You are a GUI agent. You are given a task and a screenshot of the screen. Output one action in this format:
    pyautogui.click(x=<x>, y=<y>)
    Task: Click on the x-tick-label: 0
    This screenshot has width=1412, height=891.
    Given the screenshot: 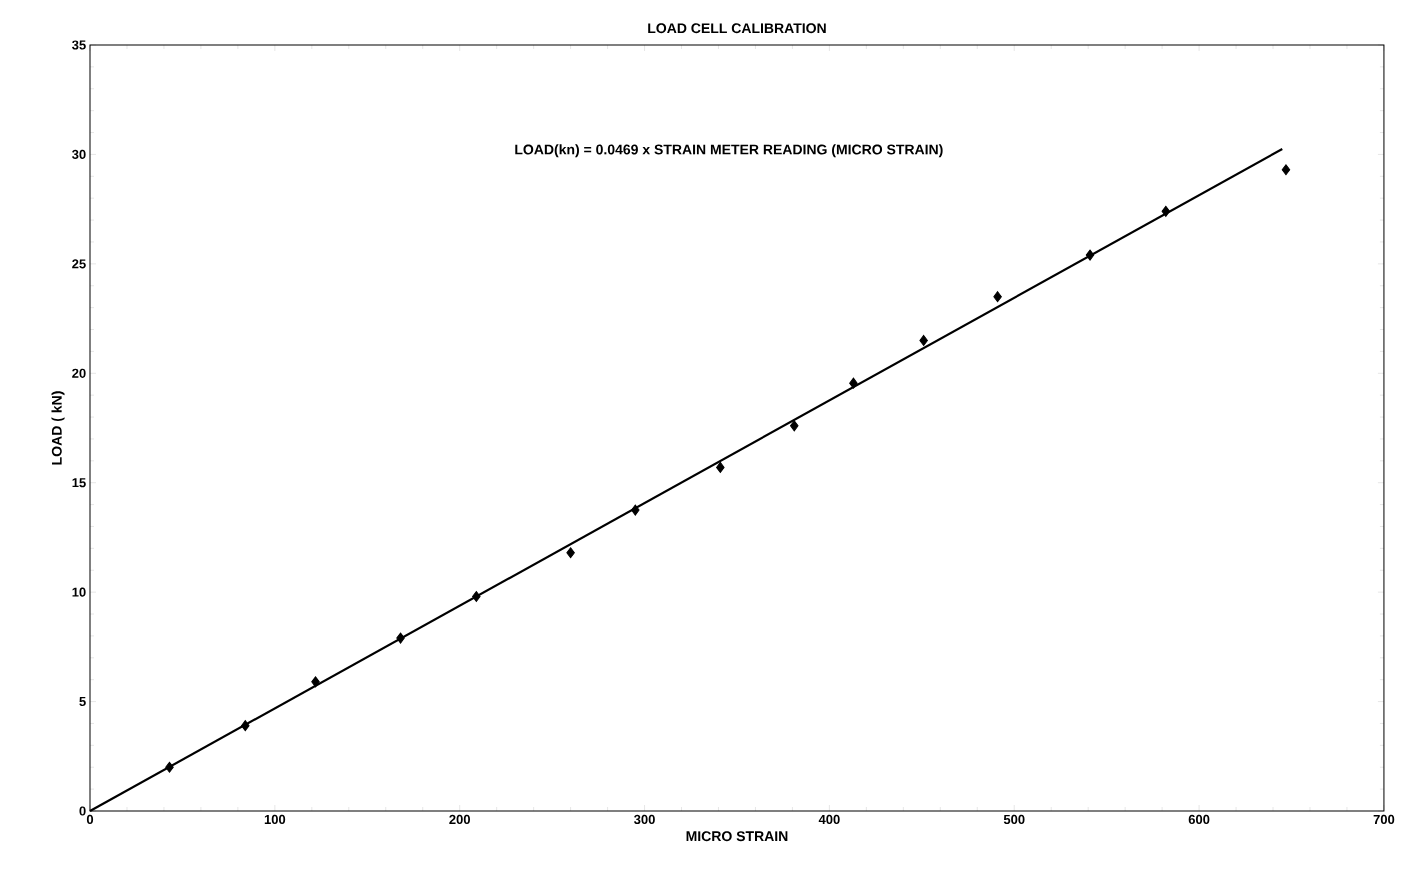 What is the action you would take?
    pyautogui.click(x=90, y=819)
    